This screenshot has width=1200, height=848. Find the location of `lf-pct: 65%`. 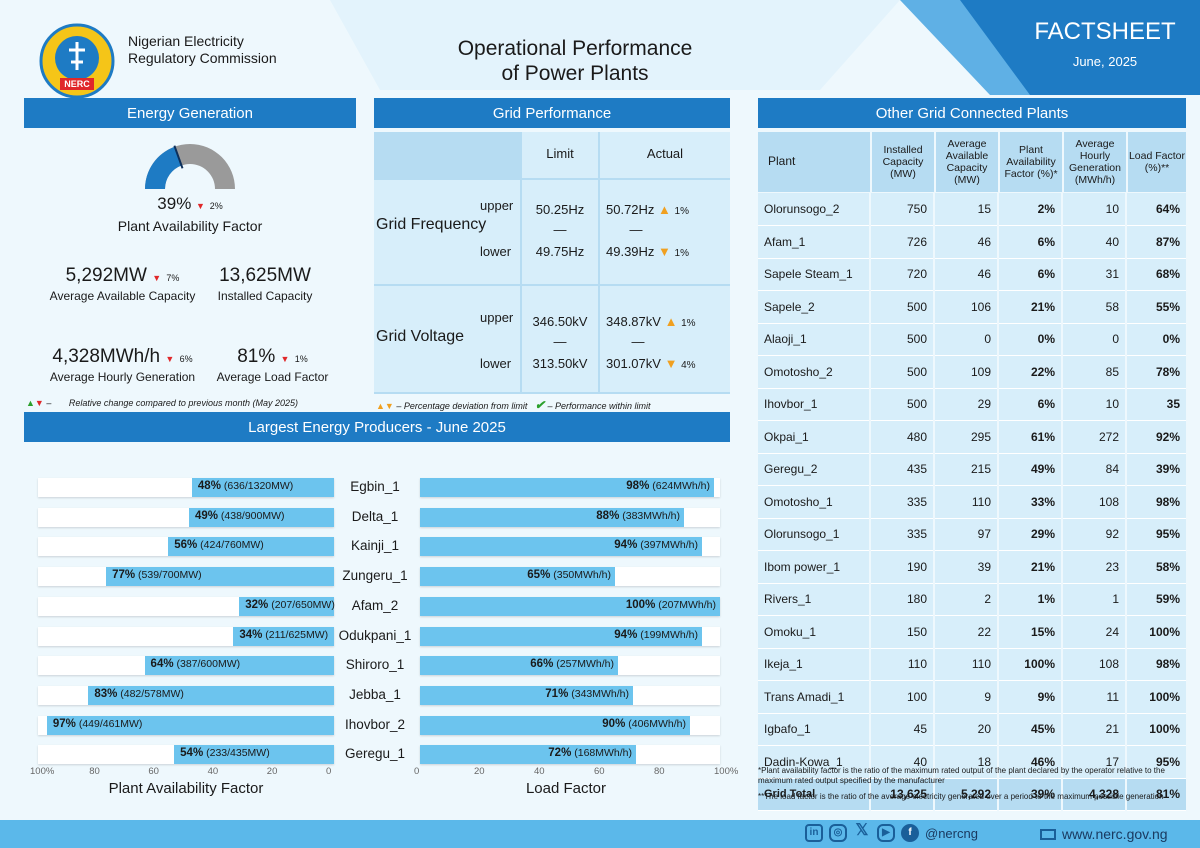

lf-pct: 65% is located at coordinates (539, 575).